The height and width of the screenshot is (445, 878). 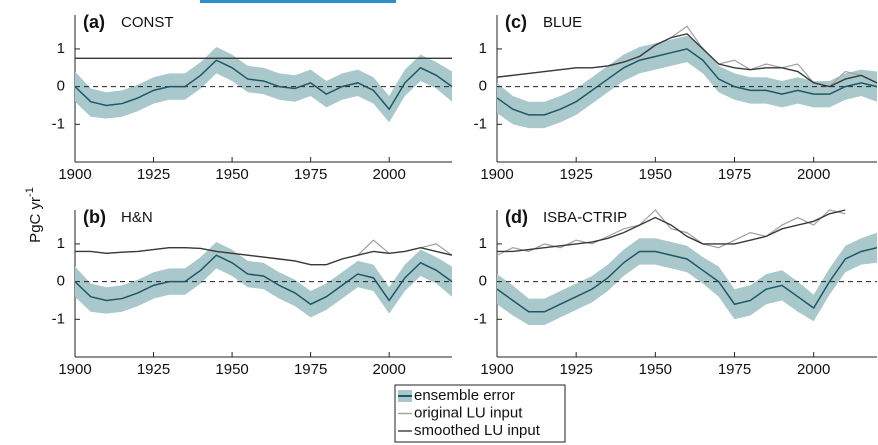 What do you see at coordinates (147, 22) in the screenshot?
I see `panel-title: CONST` at bounding box center [147, 22].